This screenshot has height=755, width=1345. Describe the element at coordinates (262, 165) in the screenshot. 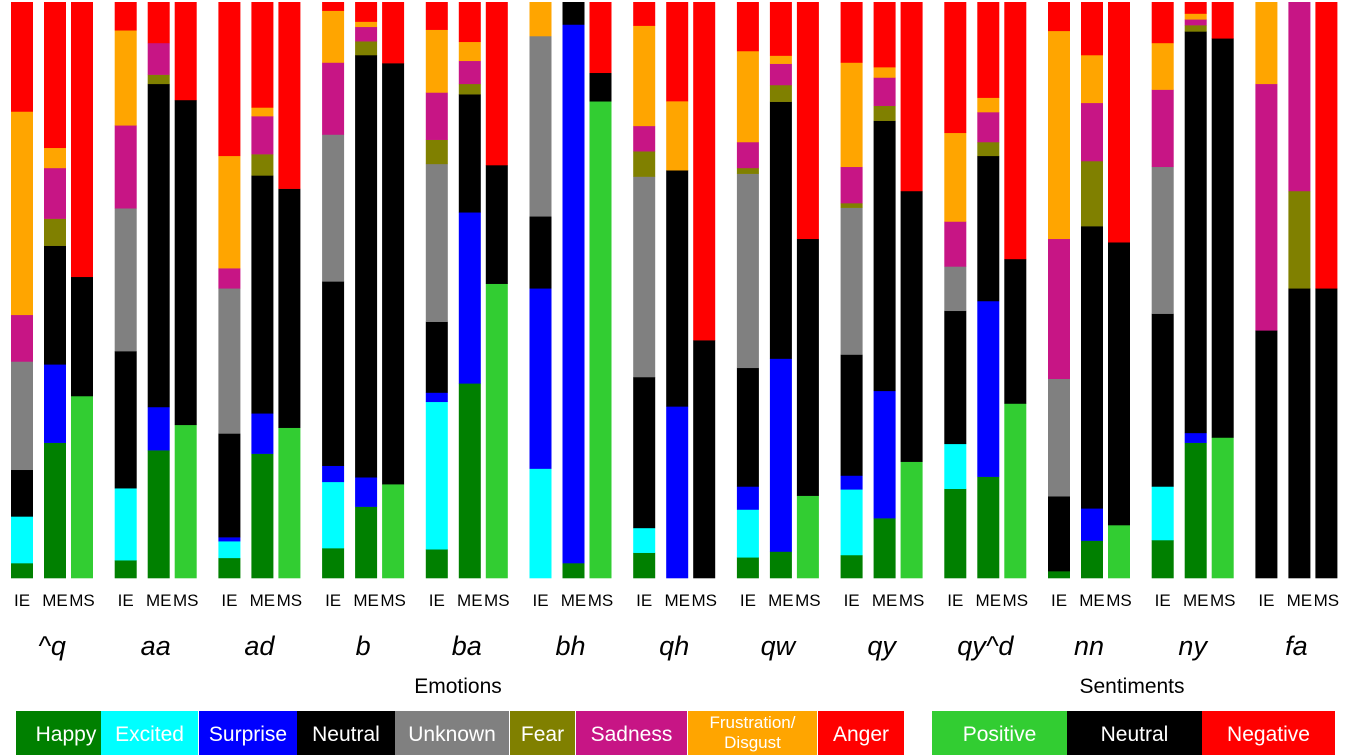

I see `bar-segment-ad-ME-fear` at that location.